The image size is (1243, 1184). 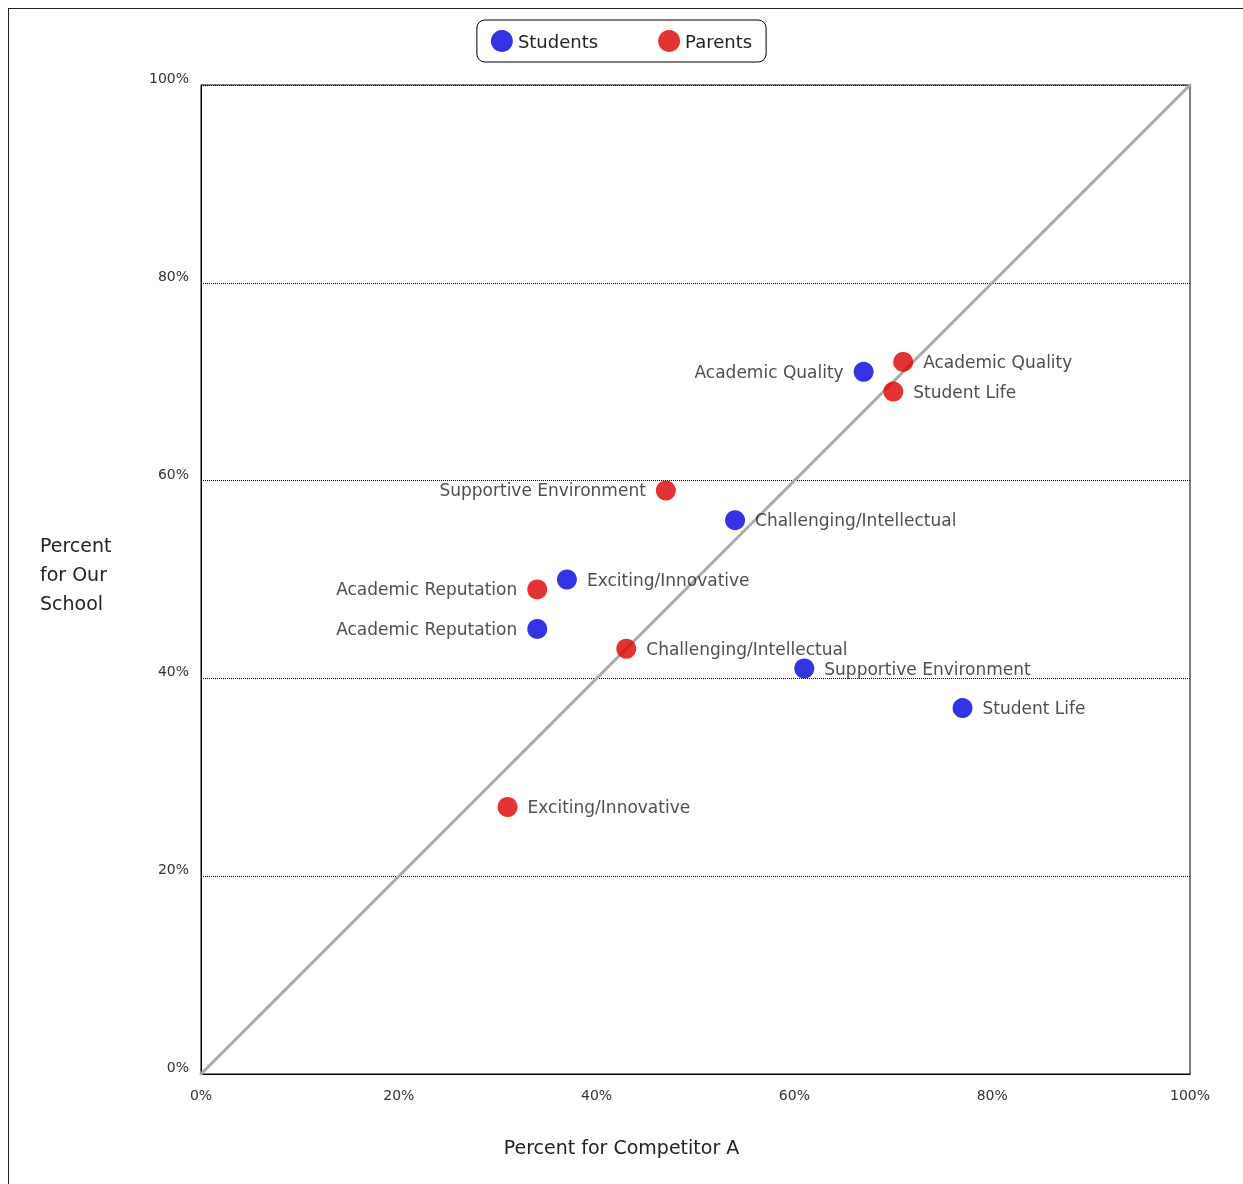 What do you see at coordinates (173, 275) in the screenshot?
I see `y-tick-label: 80%` at bounding box center [173, 275].